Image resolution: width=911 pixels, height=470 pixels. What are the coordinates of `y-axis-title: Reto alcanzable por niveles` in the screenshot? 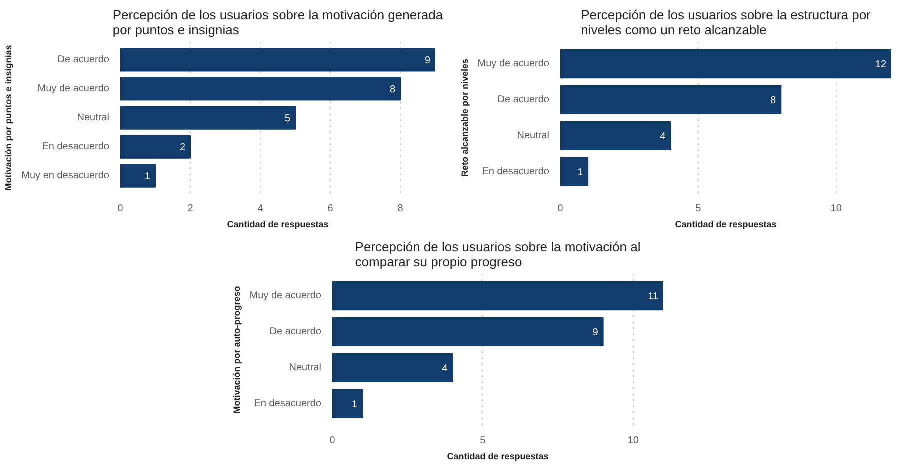 It's located at (465, 118).